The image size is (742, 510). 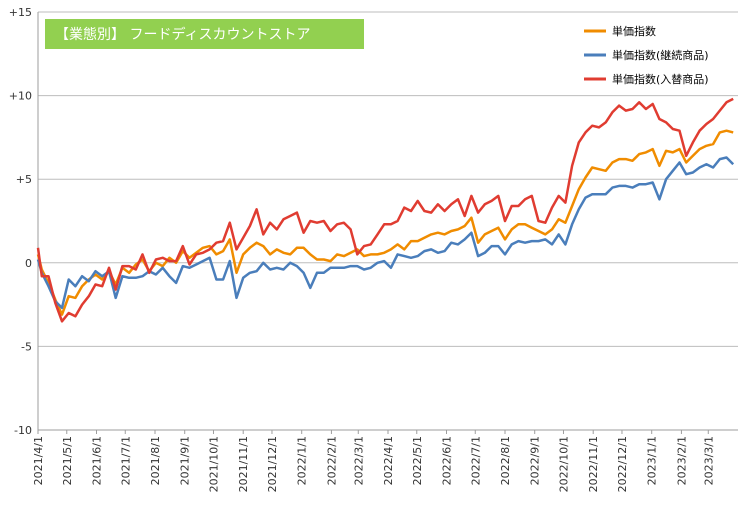 I want to click on x-tick-label: 2022/3/1, so click(x=358, y=460).